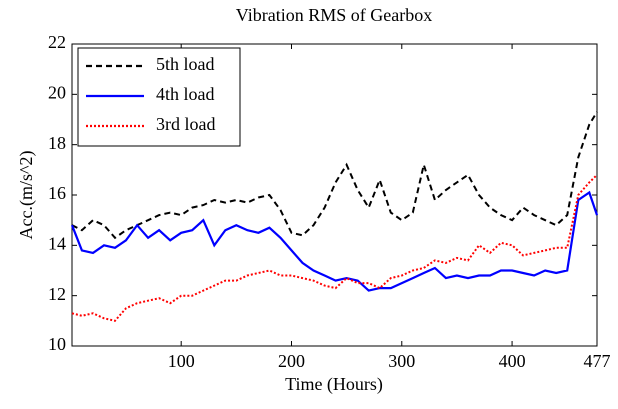  I want to click on legend-label: 5th load, so click(185, 64).